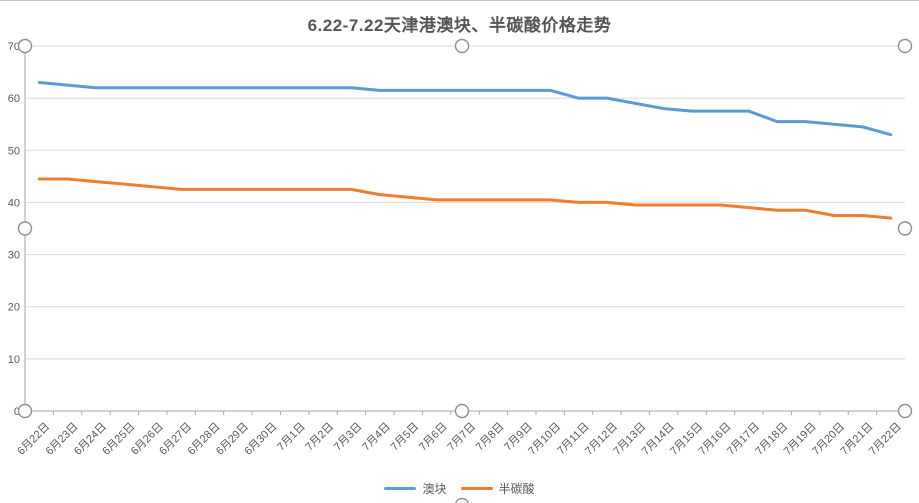 The height and width of the screenshot is (503, 919). What do you see at coordinates (348, 437) in the screenshot?
I see `x-axis-label: 7月3日` at bounding box center [348, 437].